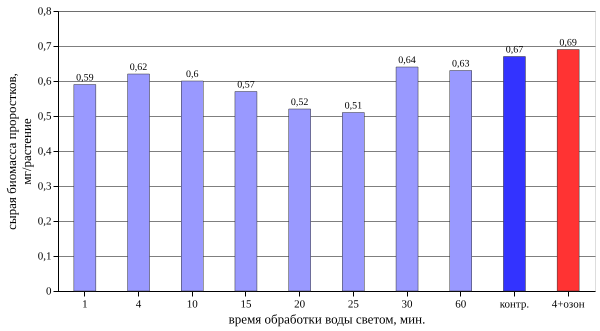  I want to click on data-label: 0,59, so click(85, 78).